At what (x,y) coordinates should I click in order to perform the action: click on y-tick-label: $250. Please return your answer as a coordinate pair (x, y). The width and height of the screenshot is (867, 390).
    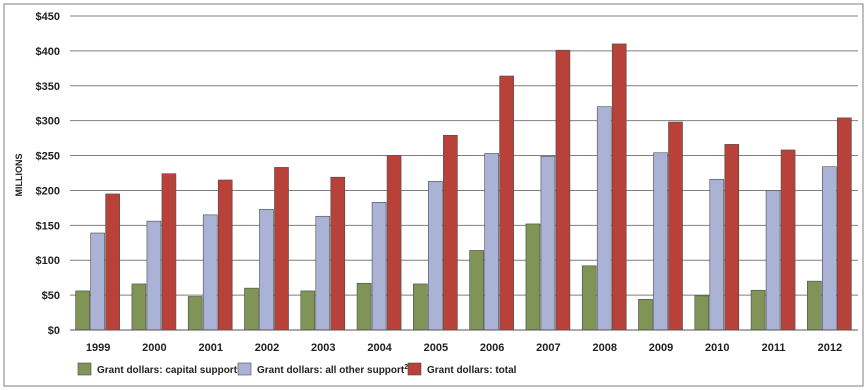
    Looking at the image, I should click on (48, 157).